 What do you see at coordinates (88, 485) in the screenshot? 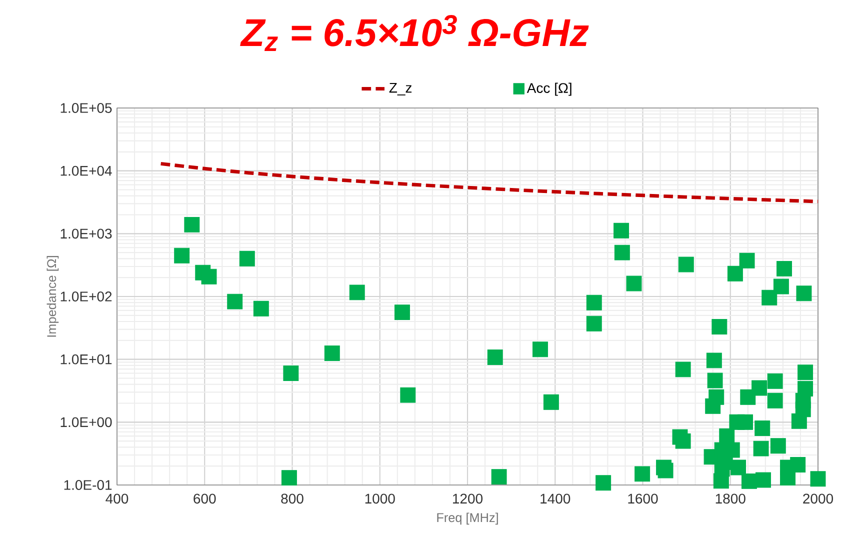
I see `y-tick-label: 1.0E-01` at bounding box center [88, 485].